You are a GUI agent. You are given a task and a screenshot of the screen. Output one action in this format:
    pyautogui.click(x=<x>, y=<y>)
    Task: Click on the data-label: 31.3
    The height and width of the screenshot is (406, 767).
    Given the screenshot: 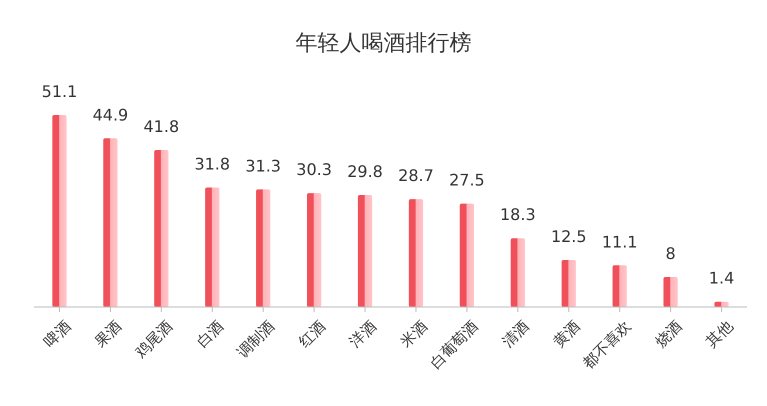 What is the action you would take?
    pyautogui.click(x=263, y=166)
    